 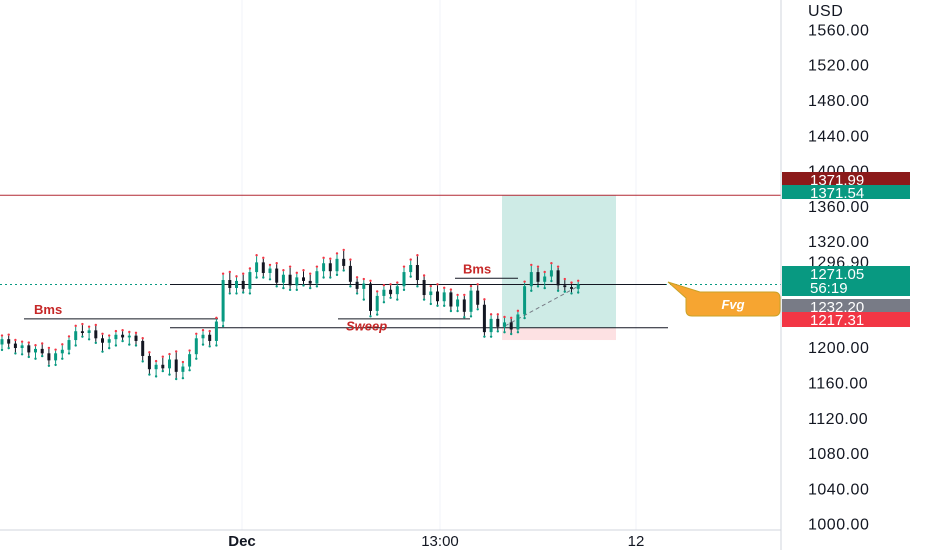 I want to click on y-tick-label: 1440.00, so click(x=838, y=136).